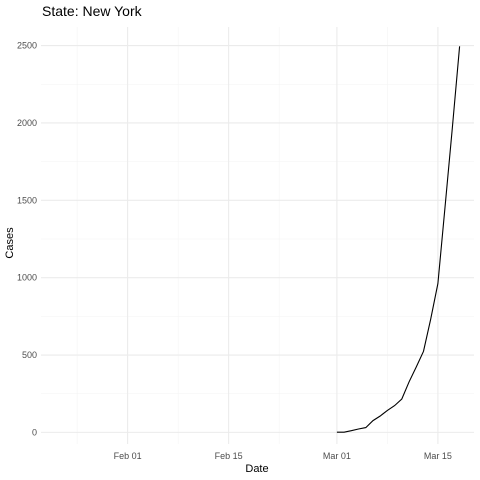 The height and width of the screenshot is (480, 480). What do you see at coordinates (128, 456) in the screenshot?
I see `x-tick-label: Feb 01` at bounding box center [128, 456].